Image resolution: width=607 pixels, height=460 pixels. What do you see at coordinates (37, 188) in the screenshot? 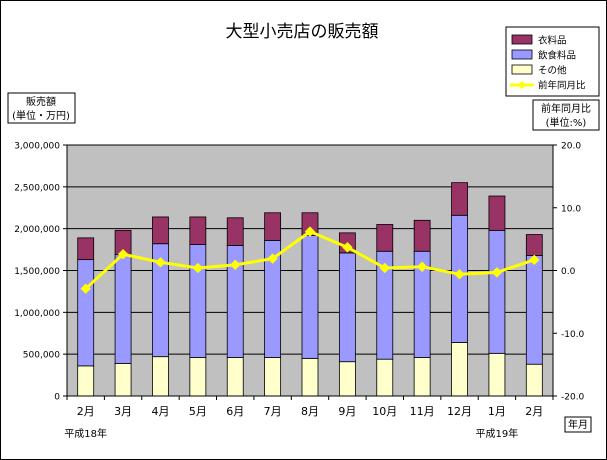
I see `left-tick-label: 2,500,000` at bounding box center [37, 188].